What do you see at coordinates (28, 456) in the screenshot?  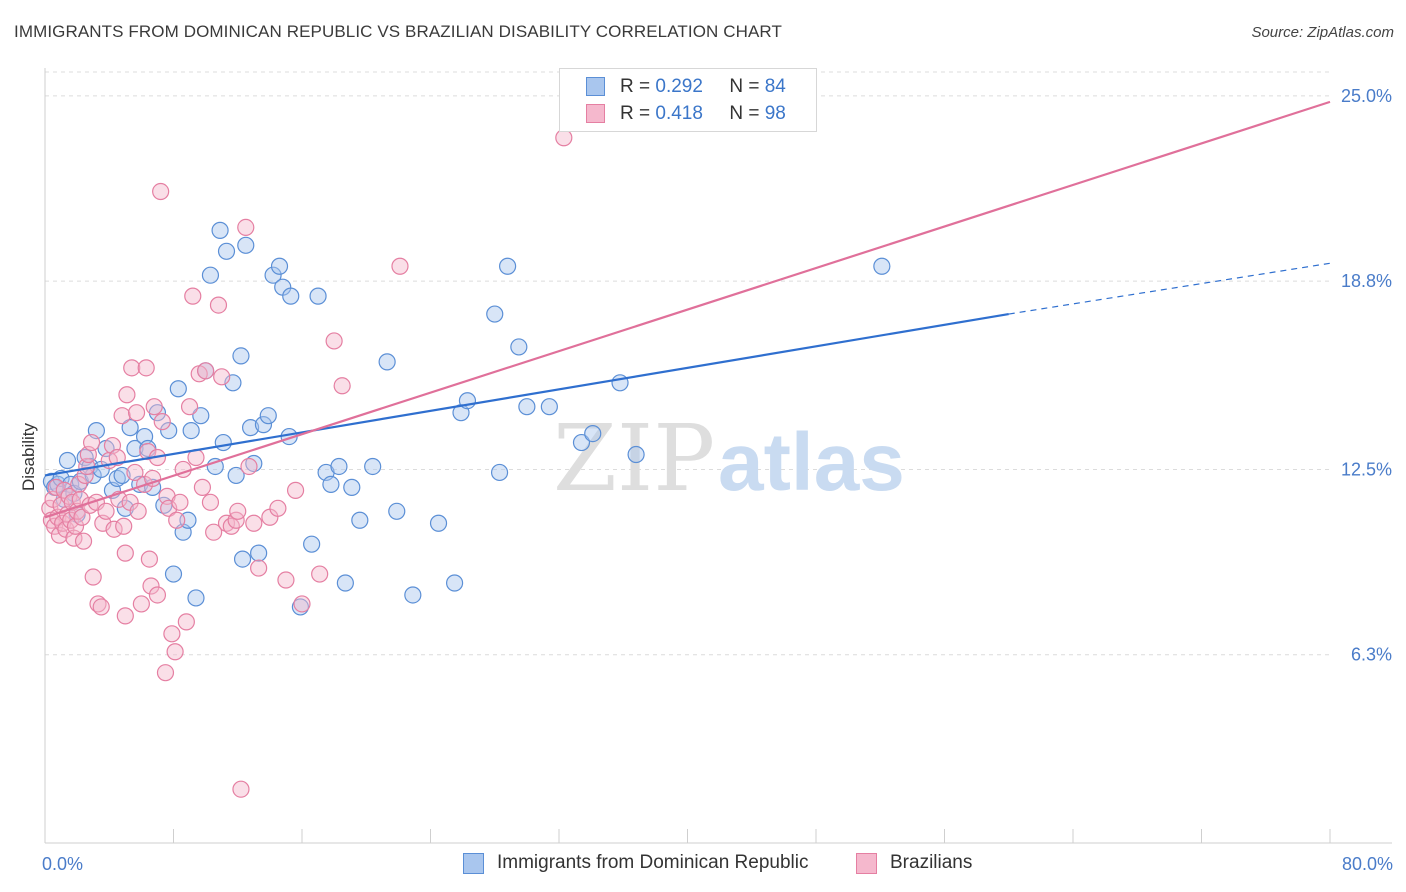 I see `y-axis-title: Disability` at bounding box center [28, 456].